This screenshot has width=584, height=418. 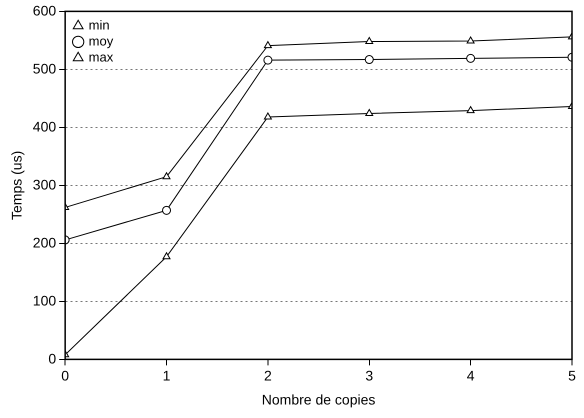 What do you see at coordinates (268, 376) in the screenshot?
I see `x-tick-label: 2` at bounding box center [268, 376].